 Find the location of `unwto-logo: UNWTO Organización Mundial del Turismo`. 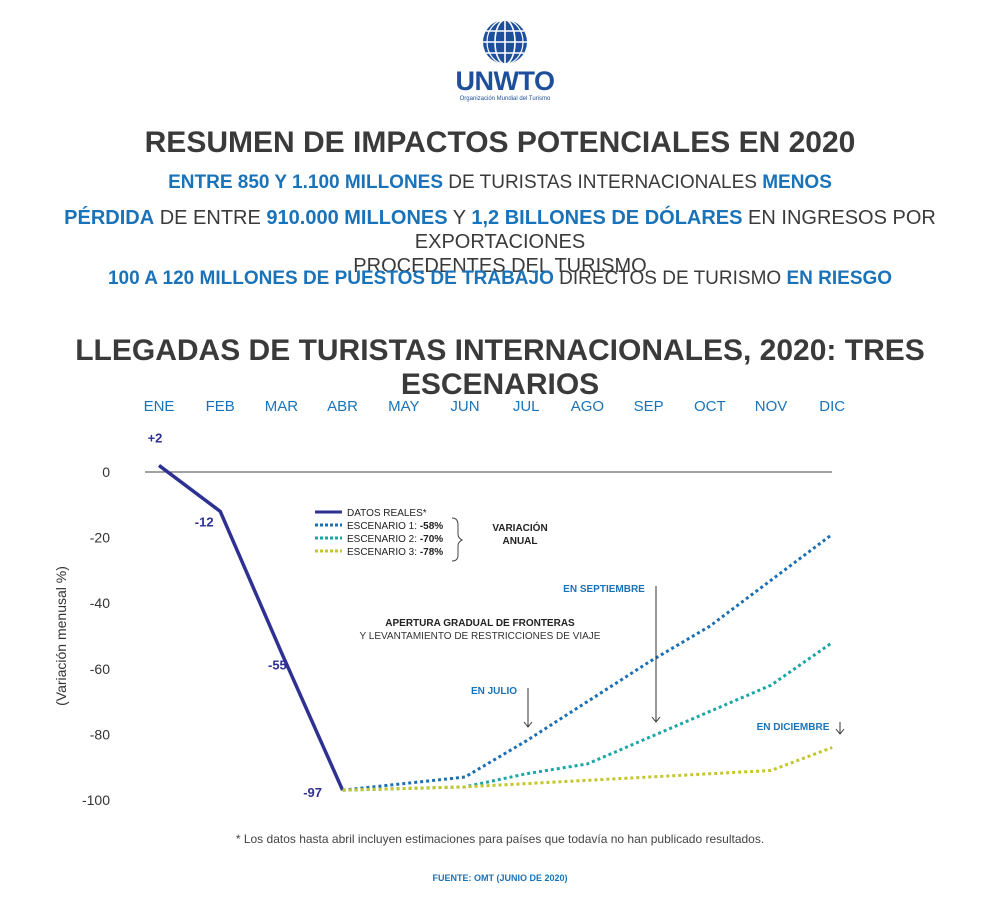

unwto-logo: UNWTO Organización Mundial del Turismo is located at coordinates (505, 63).